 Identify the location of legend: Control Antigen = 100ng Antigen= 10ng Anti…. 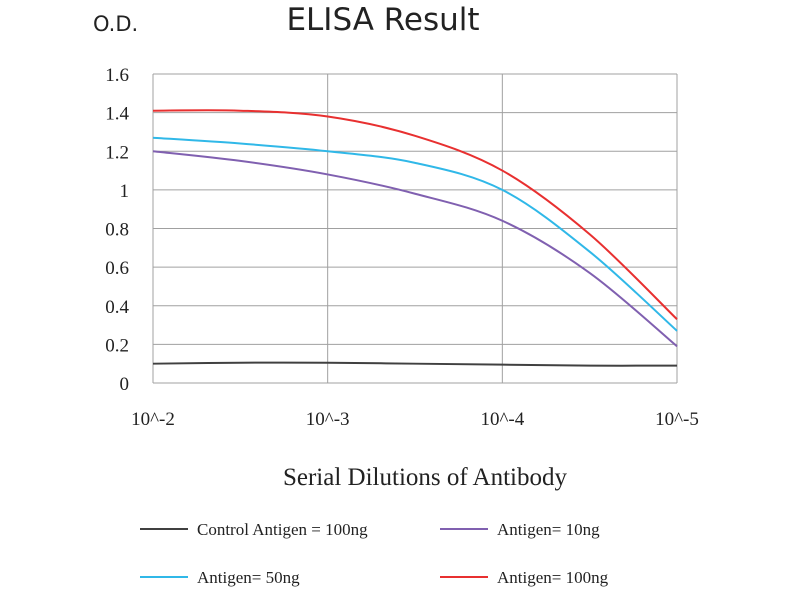
(374, 553).